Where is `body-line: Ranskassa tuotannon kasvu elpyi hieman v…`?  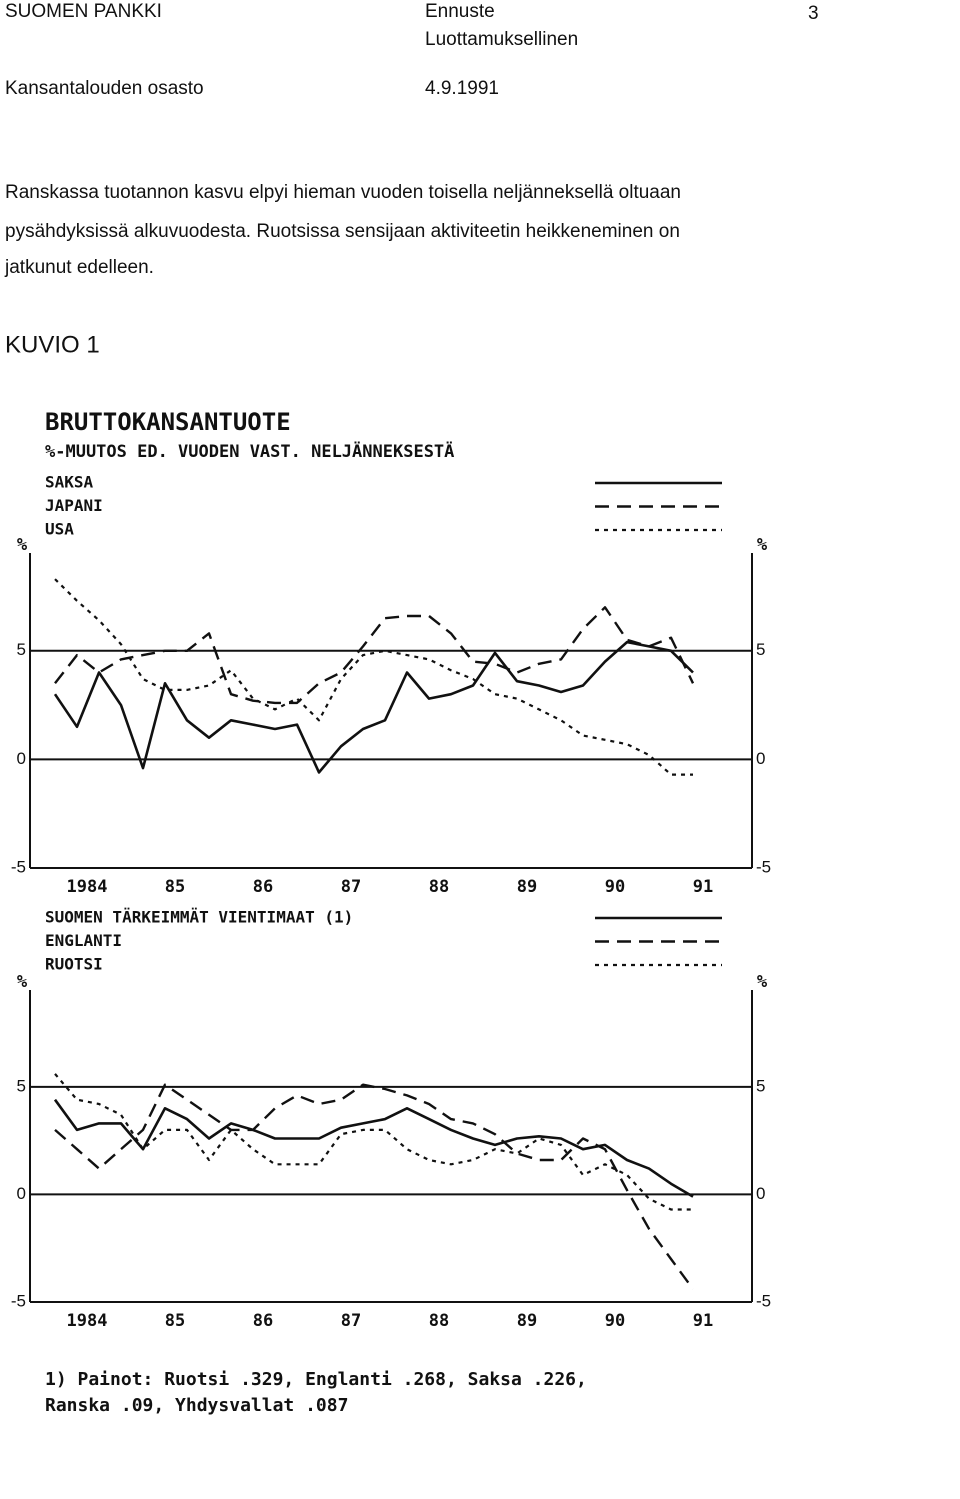
body-line: Ranskassa tuotannon kasvu elpyi hieman v… is located at coordinates (343, 192).